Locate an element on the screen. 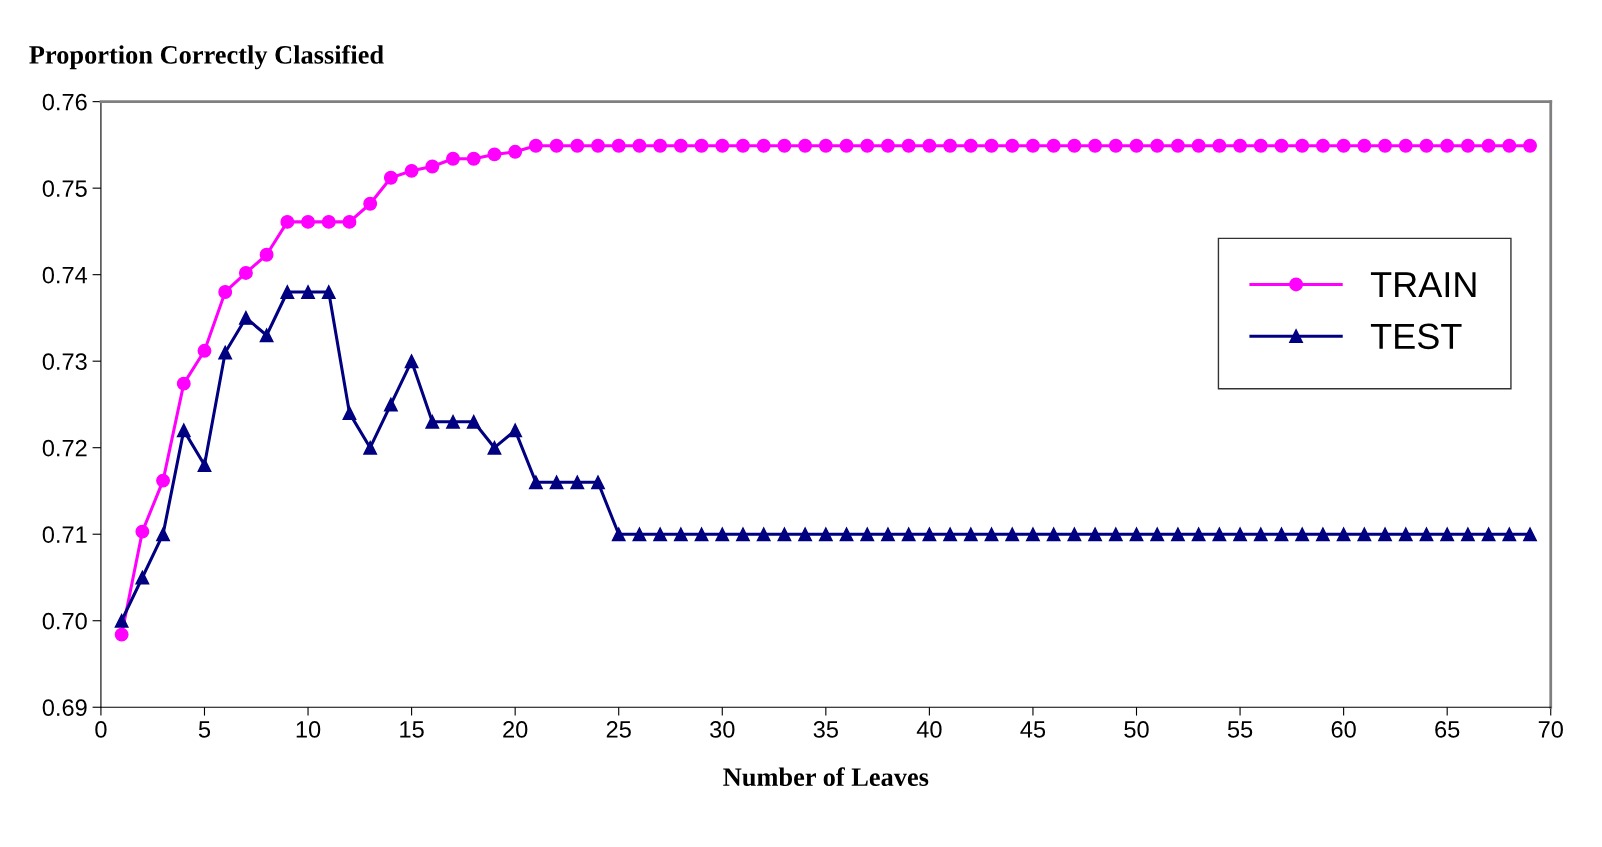  x-axis-title: Number of Leaves is located at coordinates (826, 777).